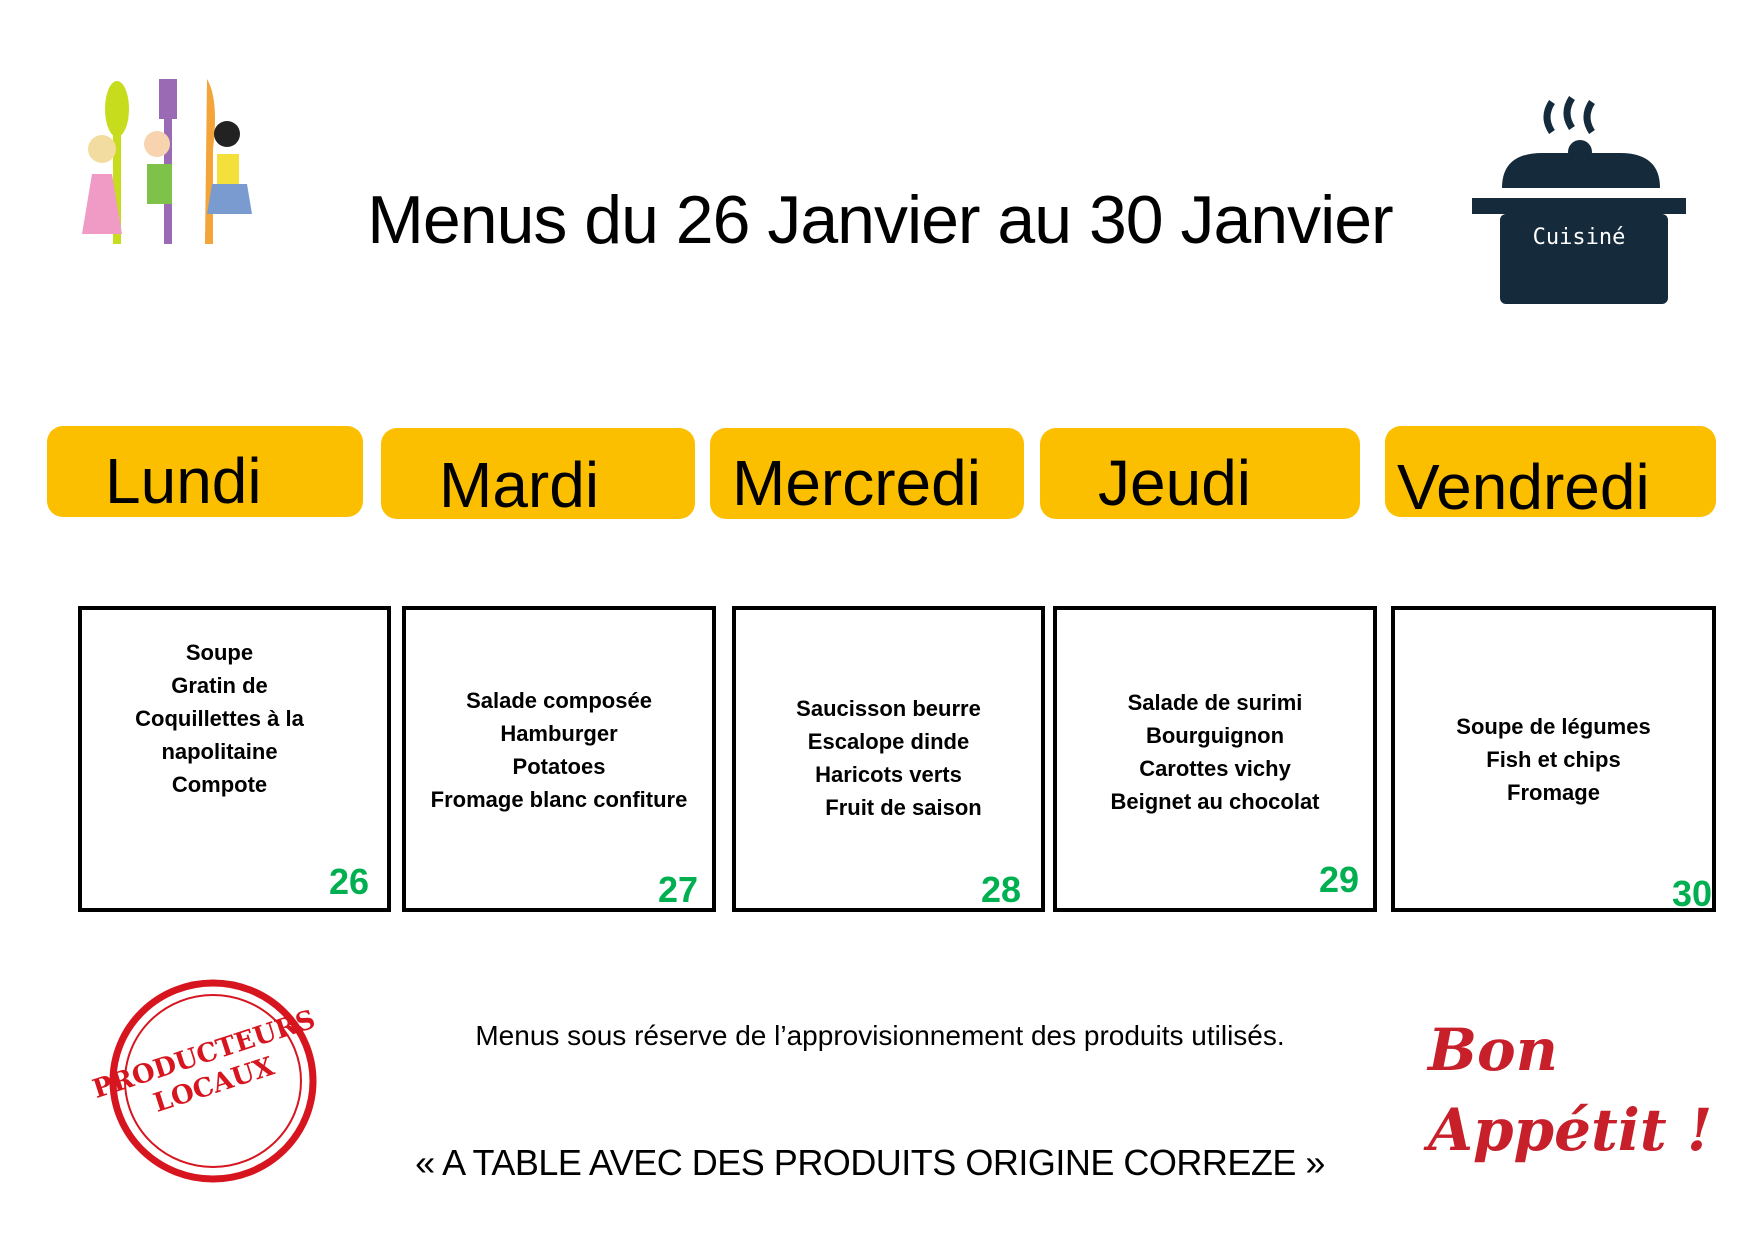 The image size is (1754, 1240). Describe the element at coordinates (867, 473) in the screenshot. I see `day-header-mercredi: Mercredi` at that location.